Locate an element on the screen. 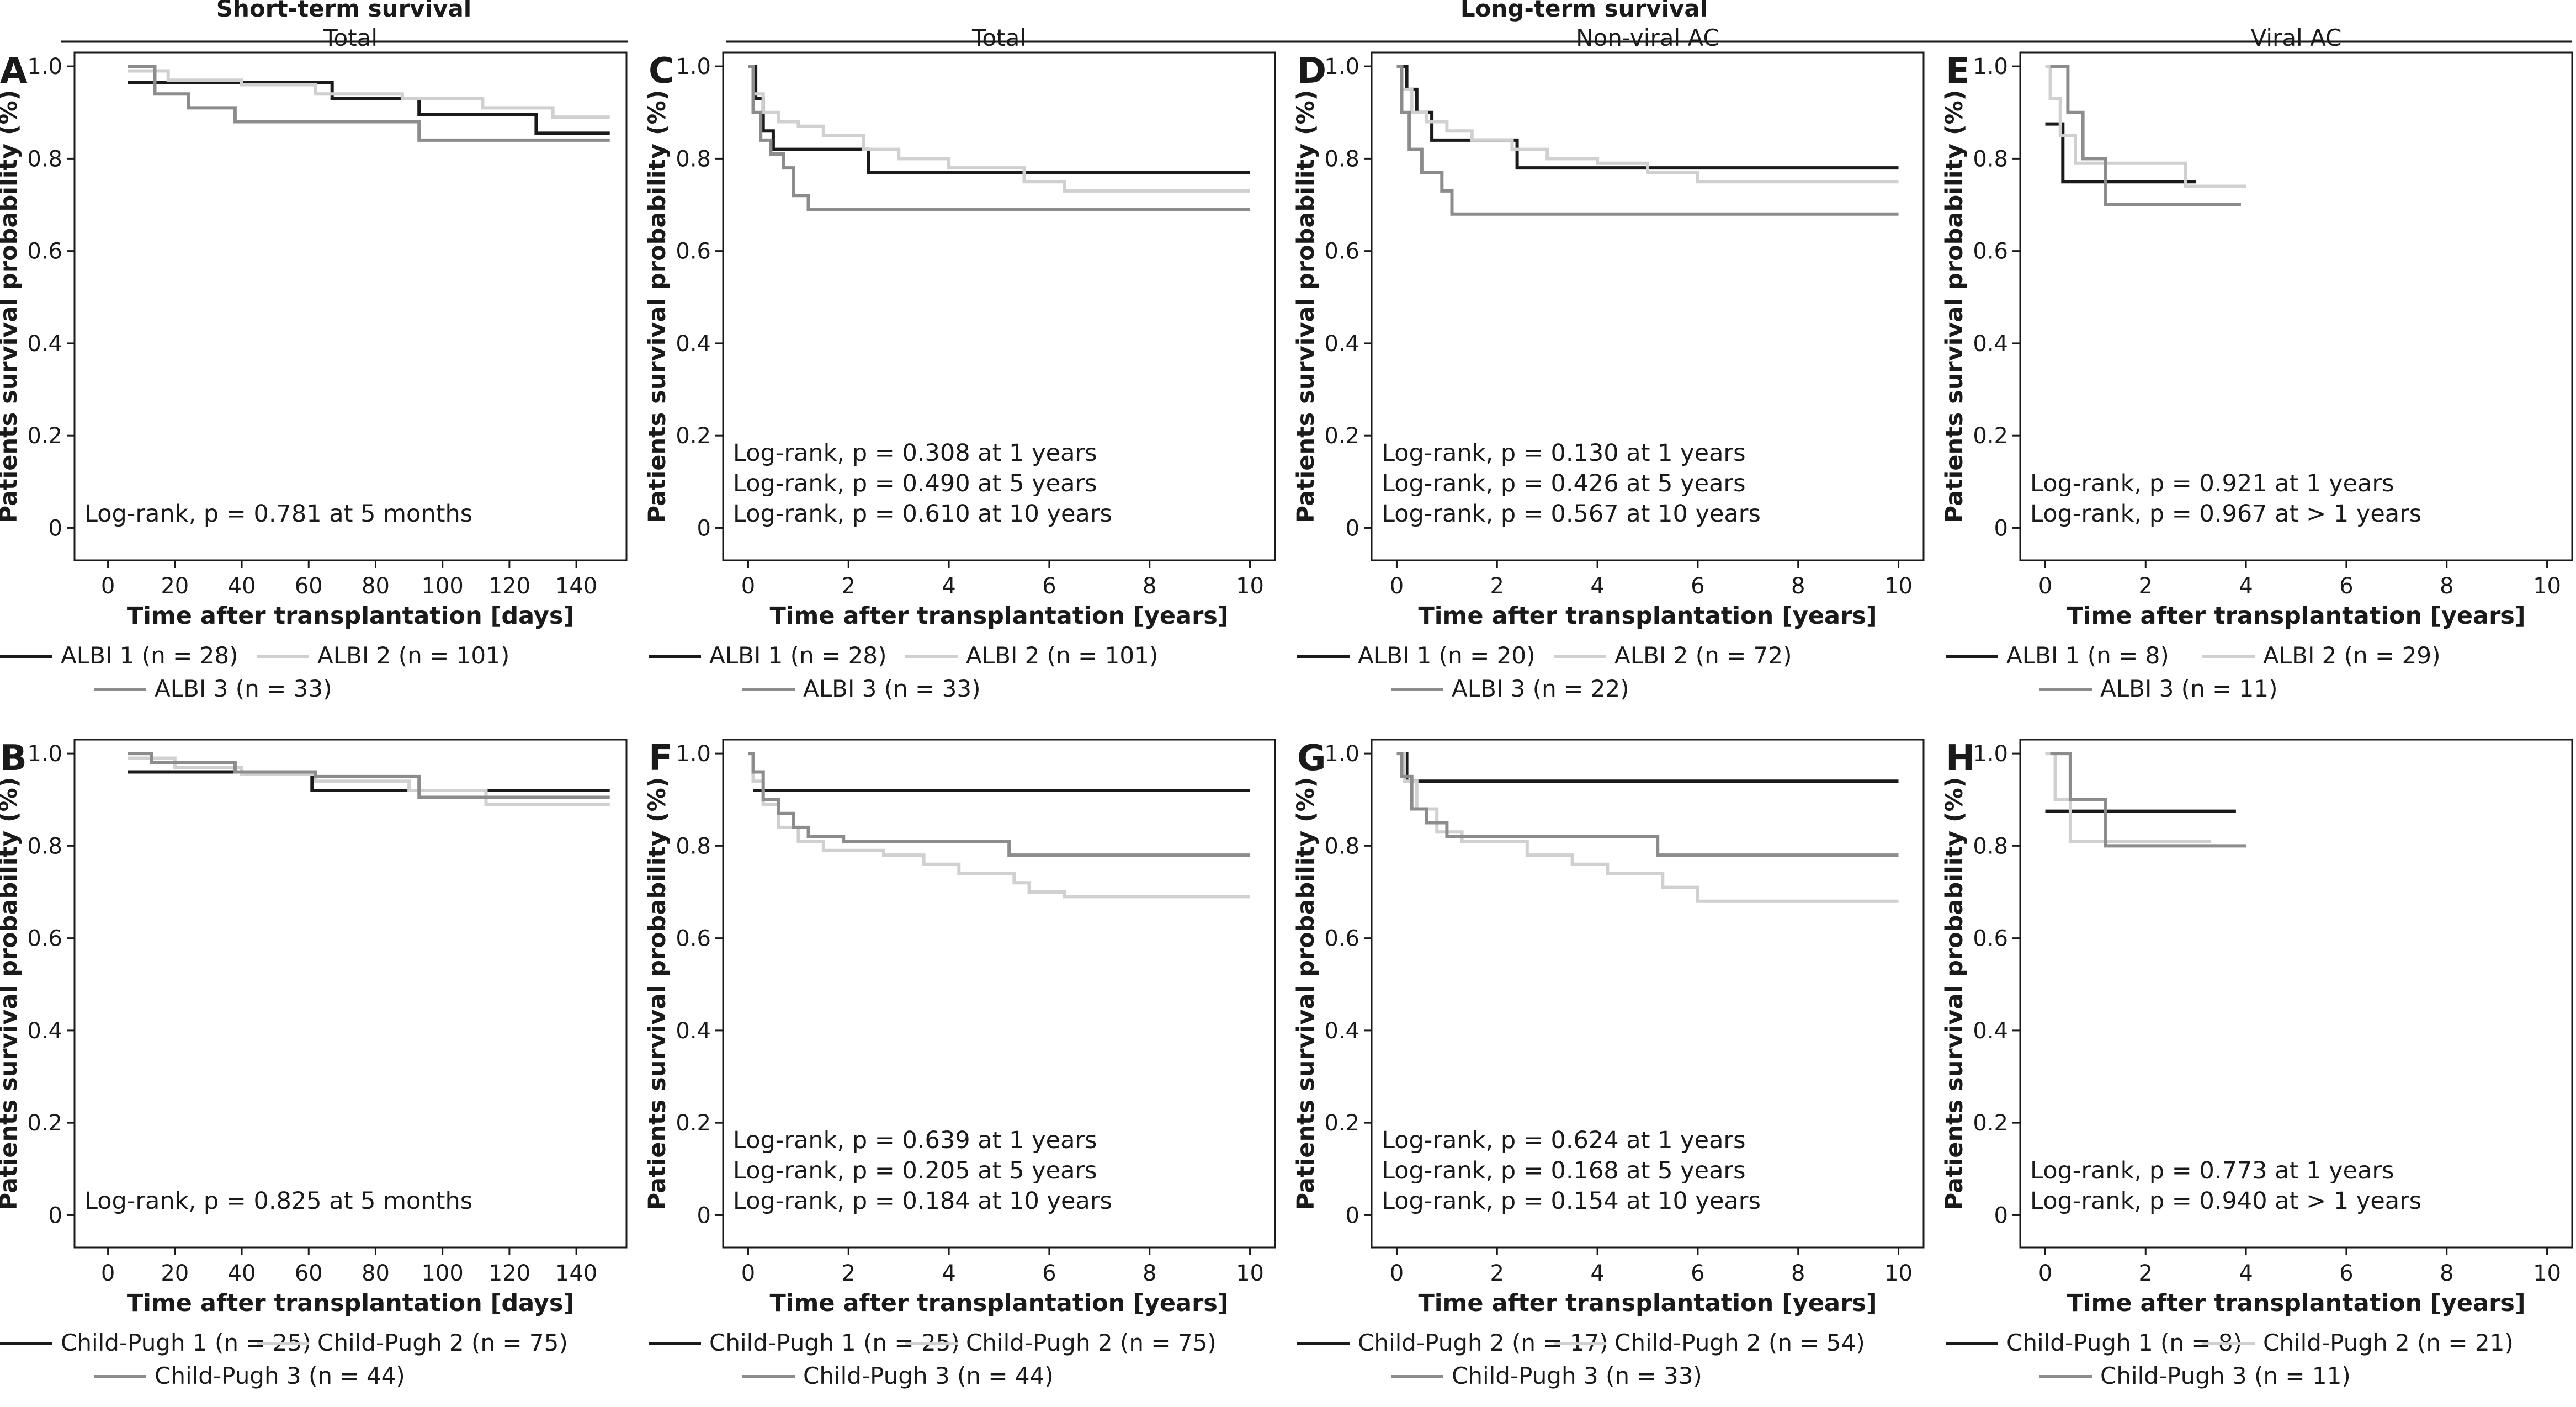  legend-label-3: Child-Pugh 3 (n = 44) is located at coordinates (928, 1375).